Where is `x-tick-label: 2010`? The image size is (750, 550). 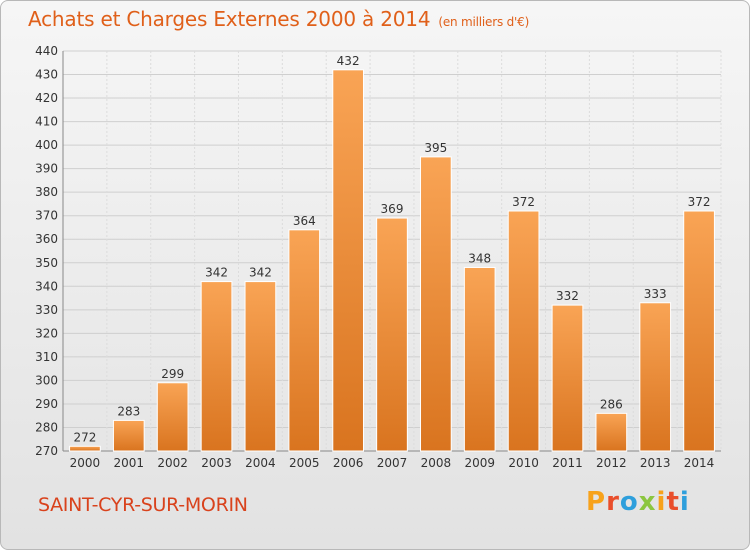
x-tick-label: 2010 is located at coordinates (523, 463).